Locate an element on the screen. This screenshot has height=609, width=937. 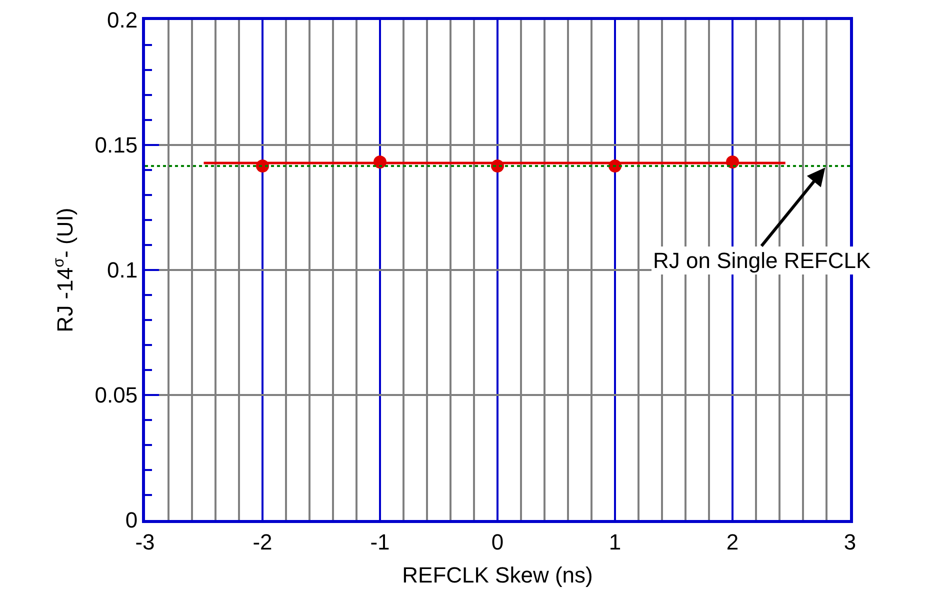
y-tick-label: 0 is located at coordinates (131, 520).